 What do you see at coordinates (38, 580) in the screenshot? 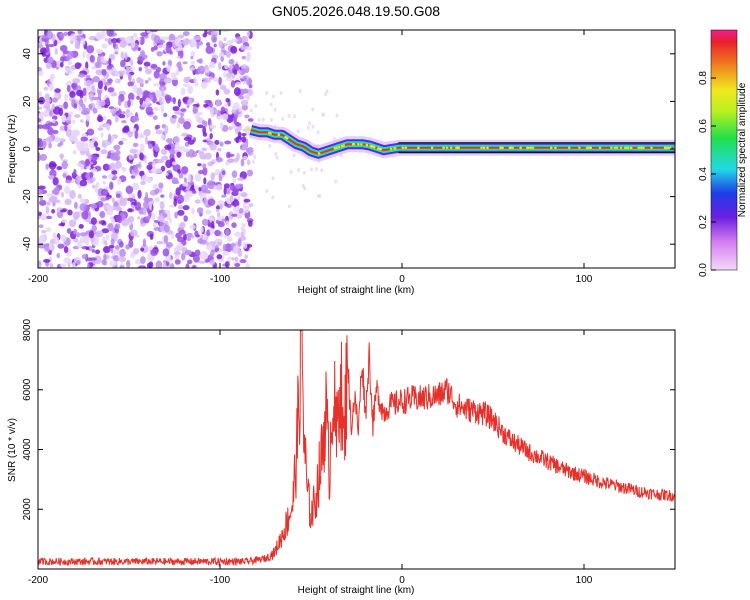
I see `snr-x-tick-label: -200` at bounding box center [38, 580].